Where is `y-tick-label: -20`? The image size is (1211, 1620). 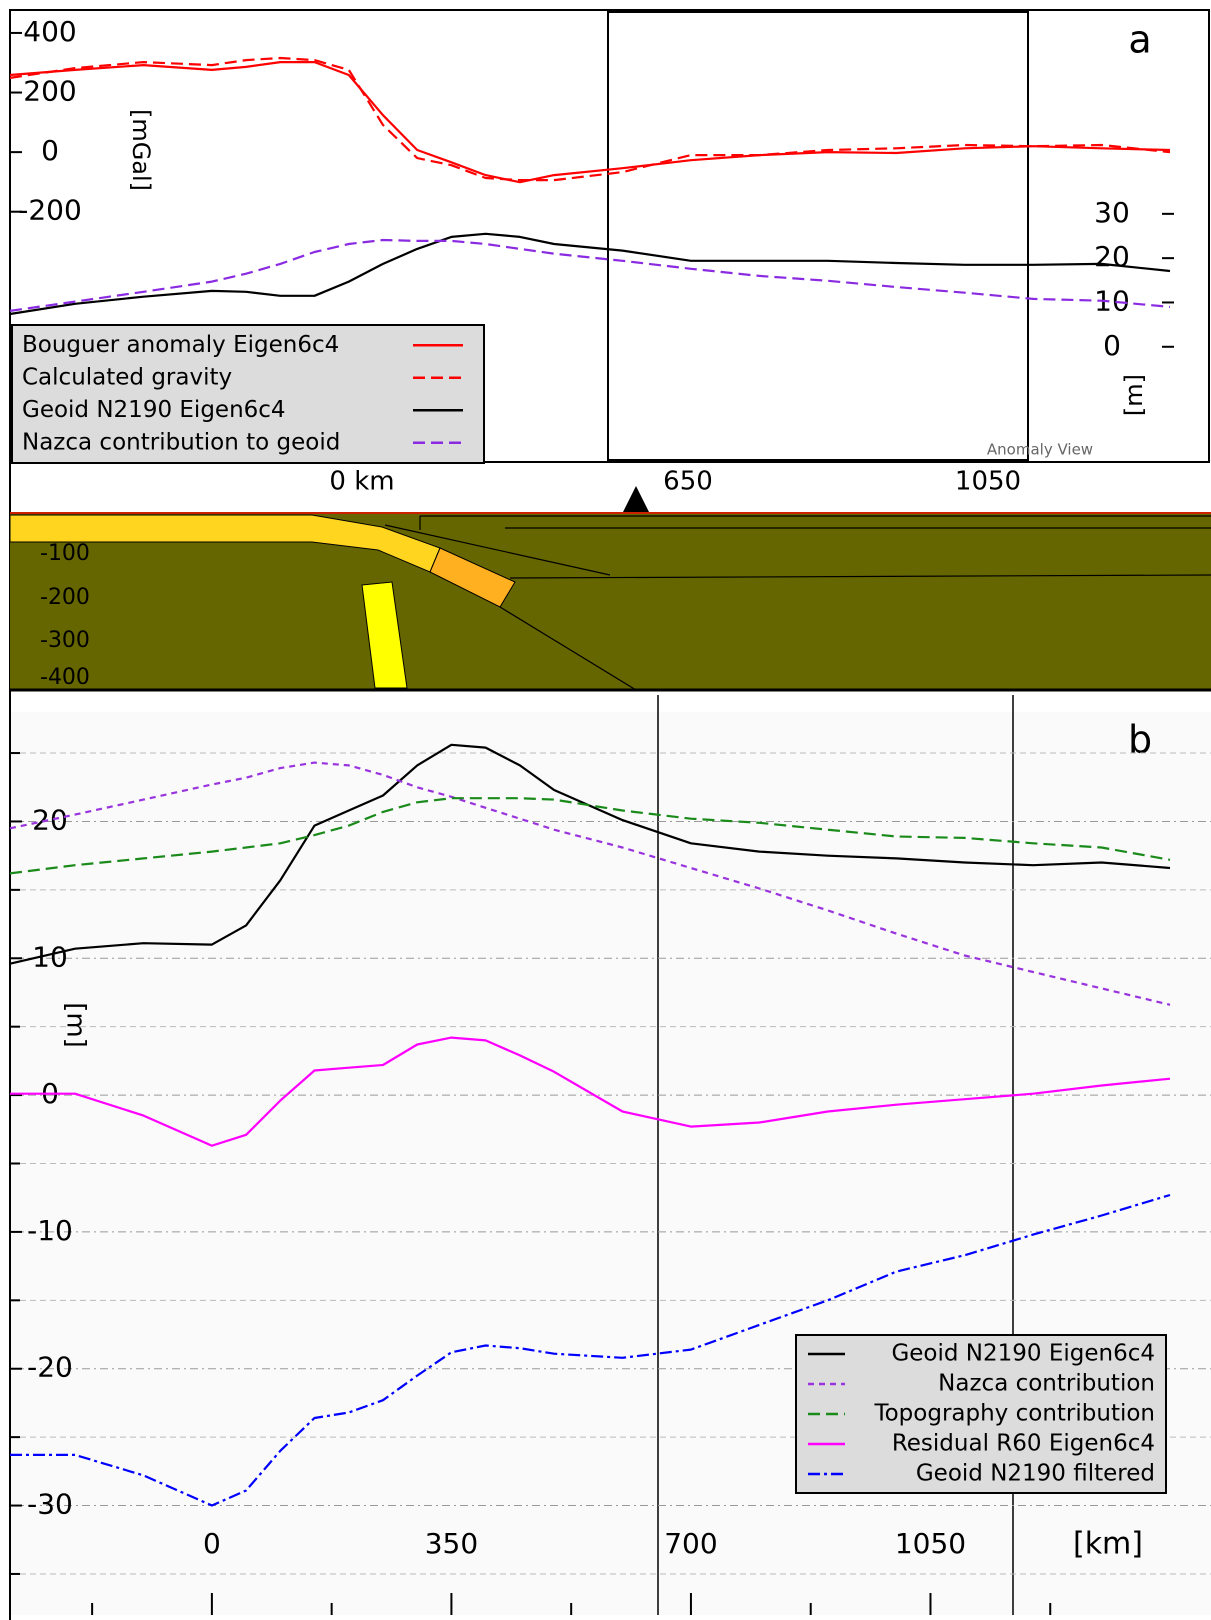
y-tick-label: -20 is located at coordinates (50, 1367).